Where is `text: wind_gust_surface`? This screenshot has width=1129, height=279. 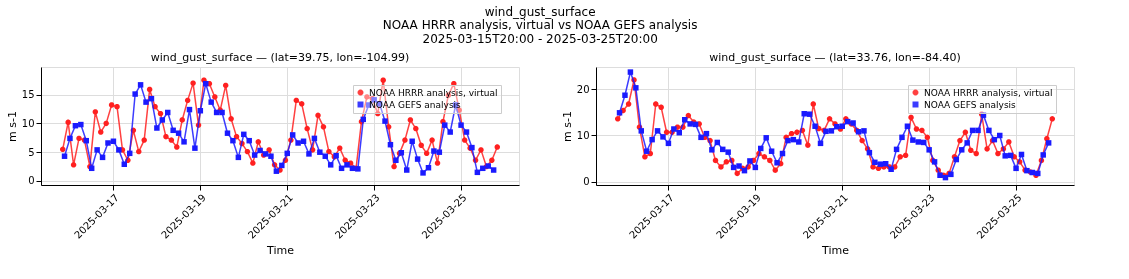
text: wind_gust_surface is located at coordinates (540, 11).